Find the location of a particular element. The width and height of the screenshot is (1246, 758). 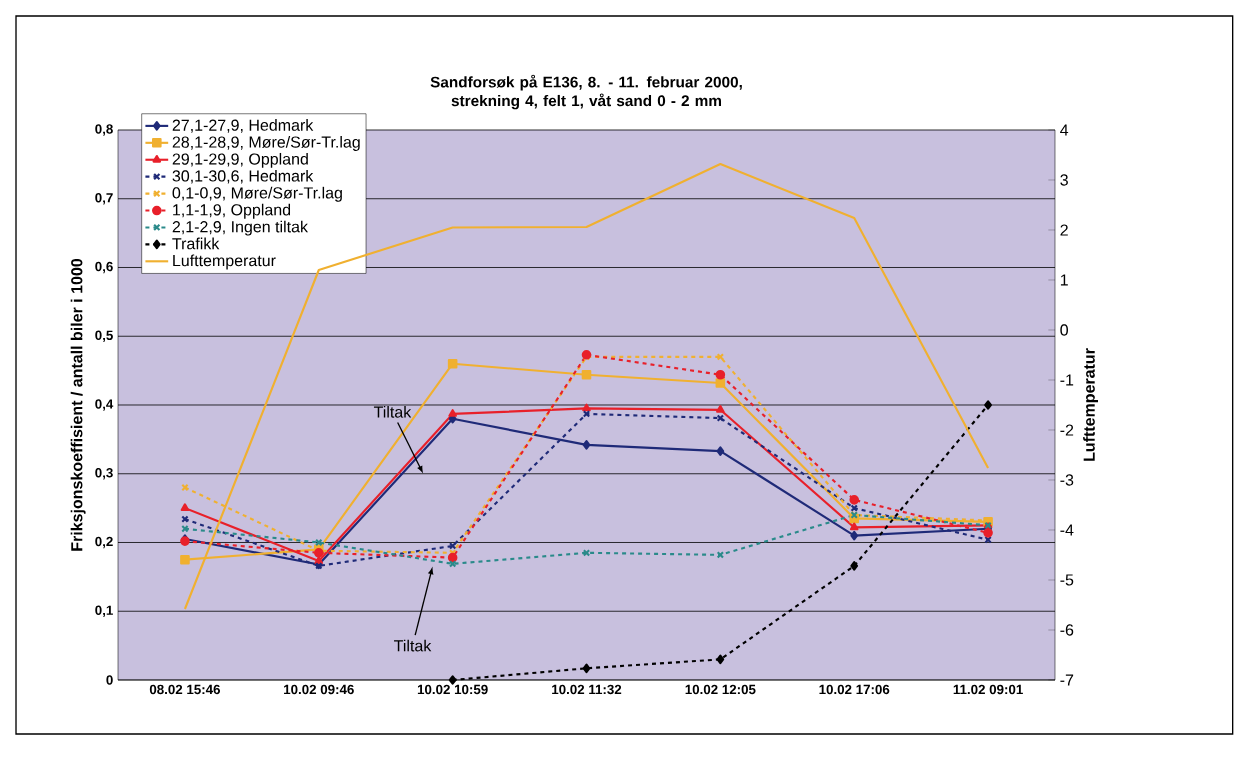

y2-tick-label: 1 is located at coordinates (1064, 280).